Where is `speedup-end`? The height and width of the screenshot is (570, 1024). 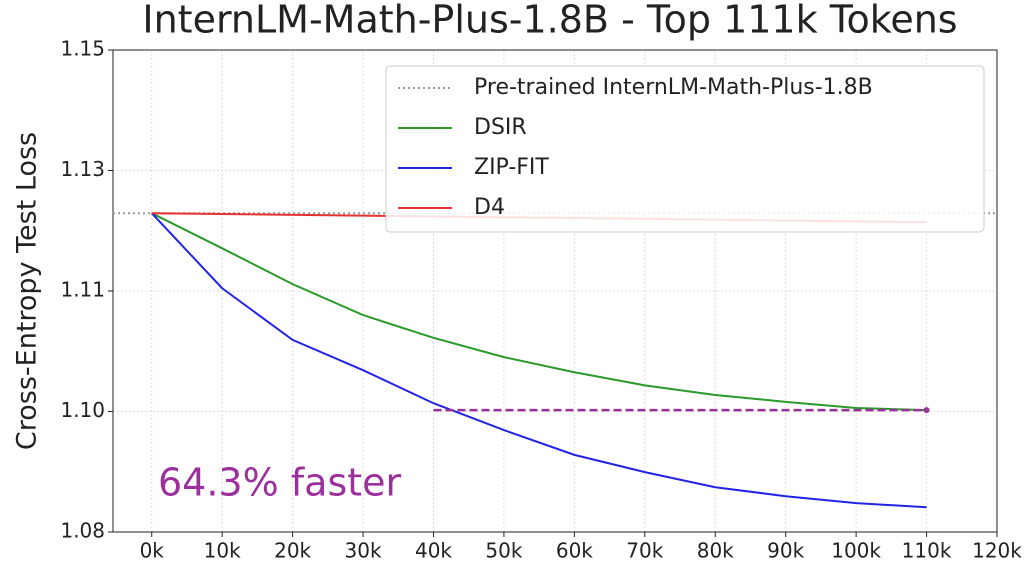
speedup-end is located at coordinates (926, 410).